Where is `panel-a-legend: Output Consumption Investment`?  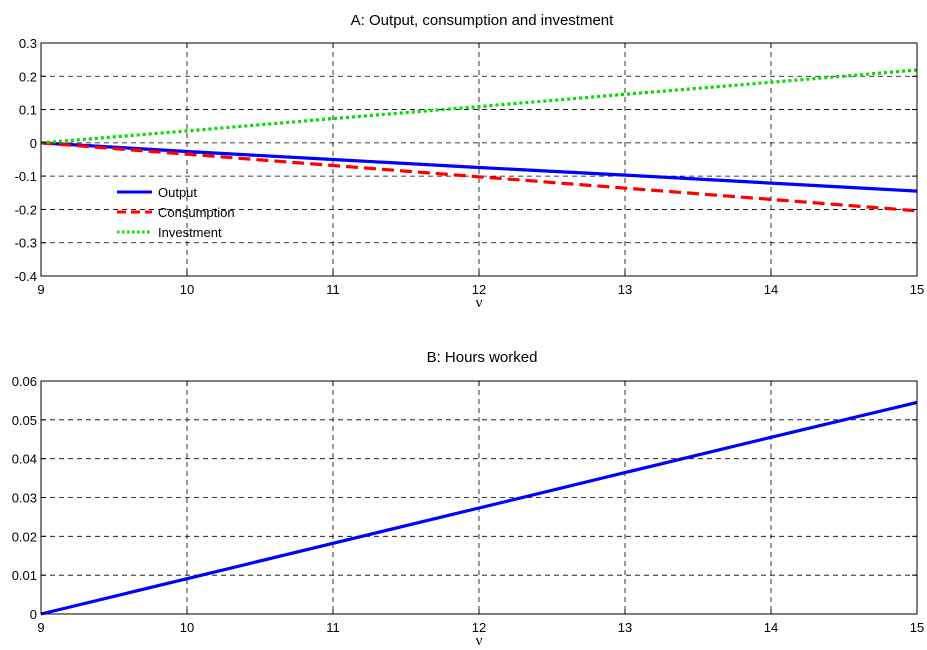
panel-a-legend: Output Consumption Investment is located at coordinates (176, 212).